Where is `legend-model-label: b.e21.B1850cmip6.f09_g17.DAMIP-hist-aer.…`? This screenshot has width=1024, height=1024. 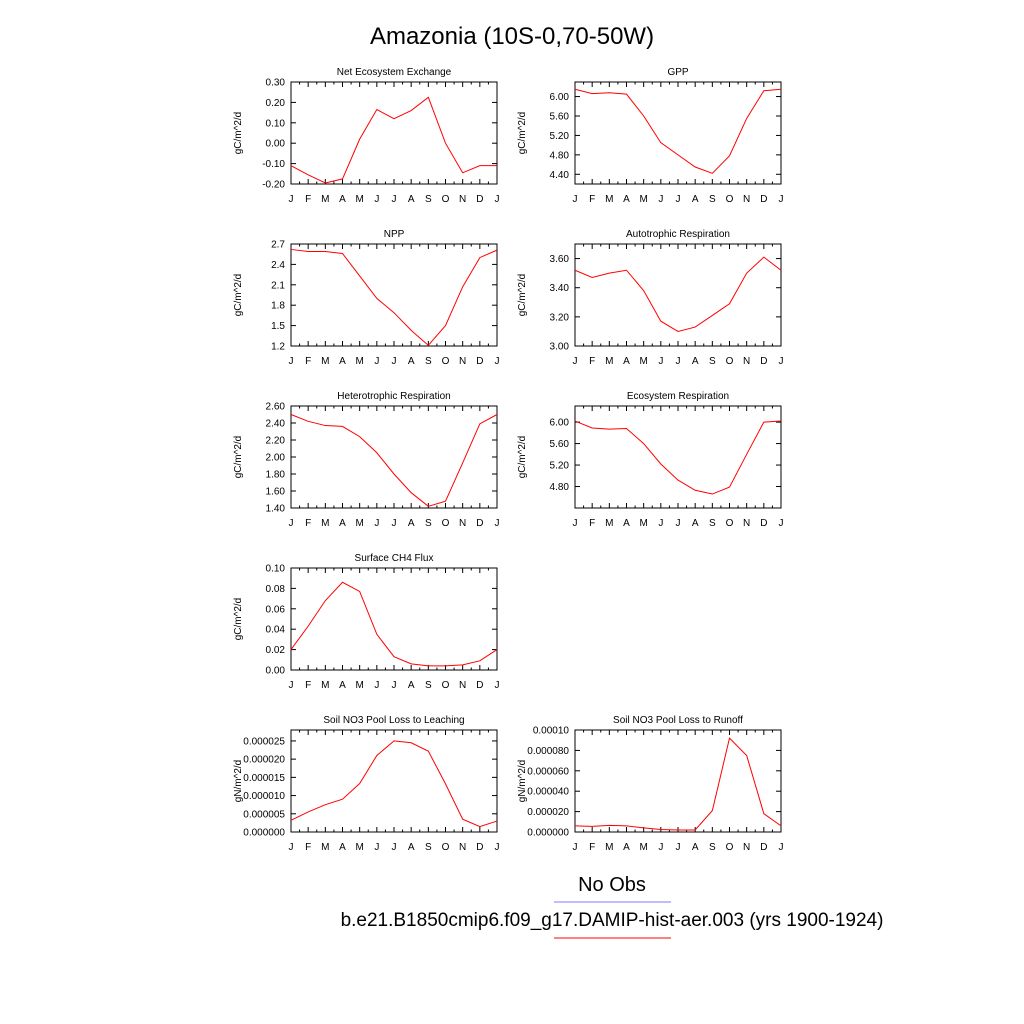 legend-model-label: b.e21.B1850cmip6.f09_g17.DAMIP-hist-aer.… is located at coordinates (612, 920).